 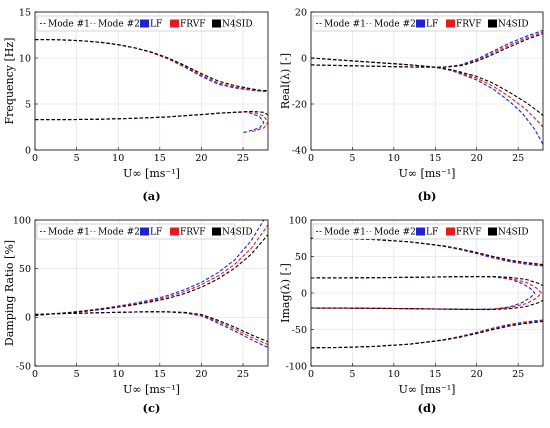 I want to click on y-tick-label: 20, so click(x=301, y=12).